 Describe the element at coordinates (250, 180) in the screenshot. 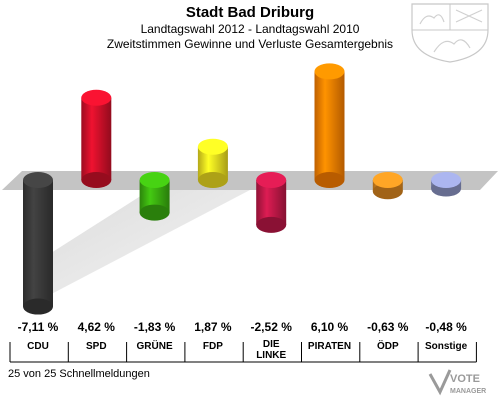

I see `chart-floor` at that location.